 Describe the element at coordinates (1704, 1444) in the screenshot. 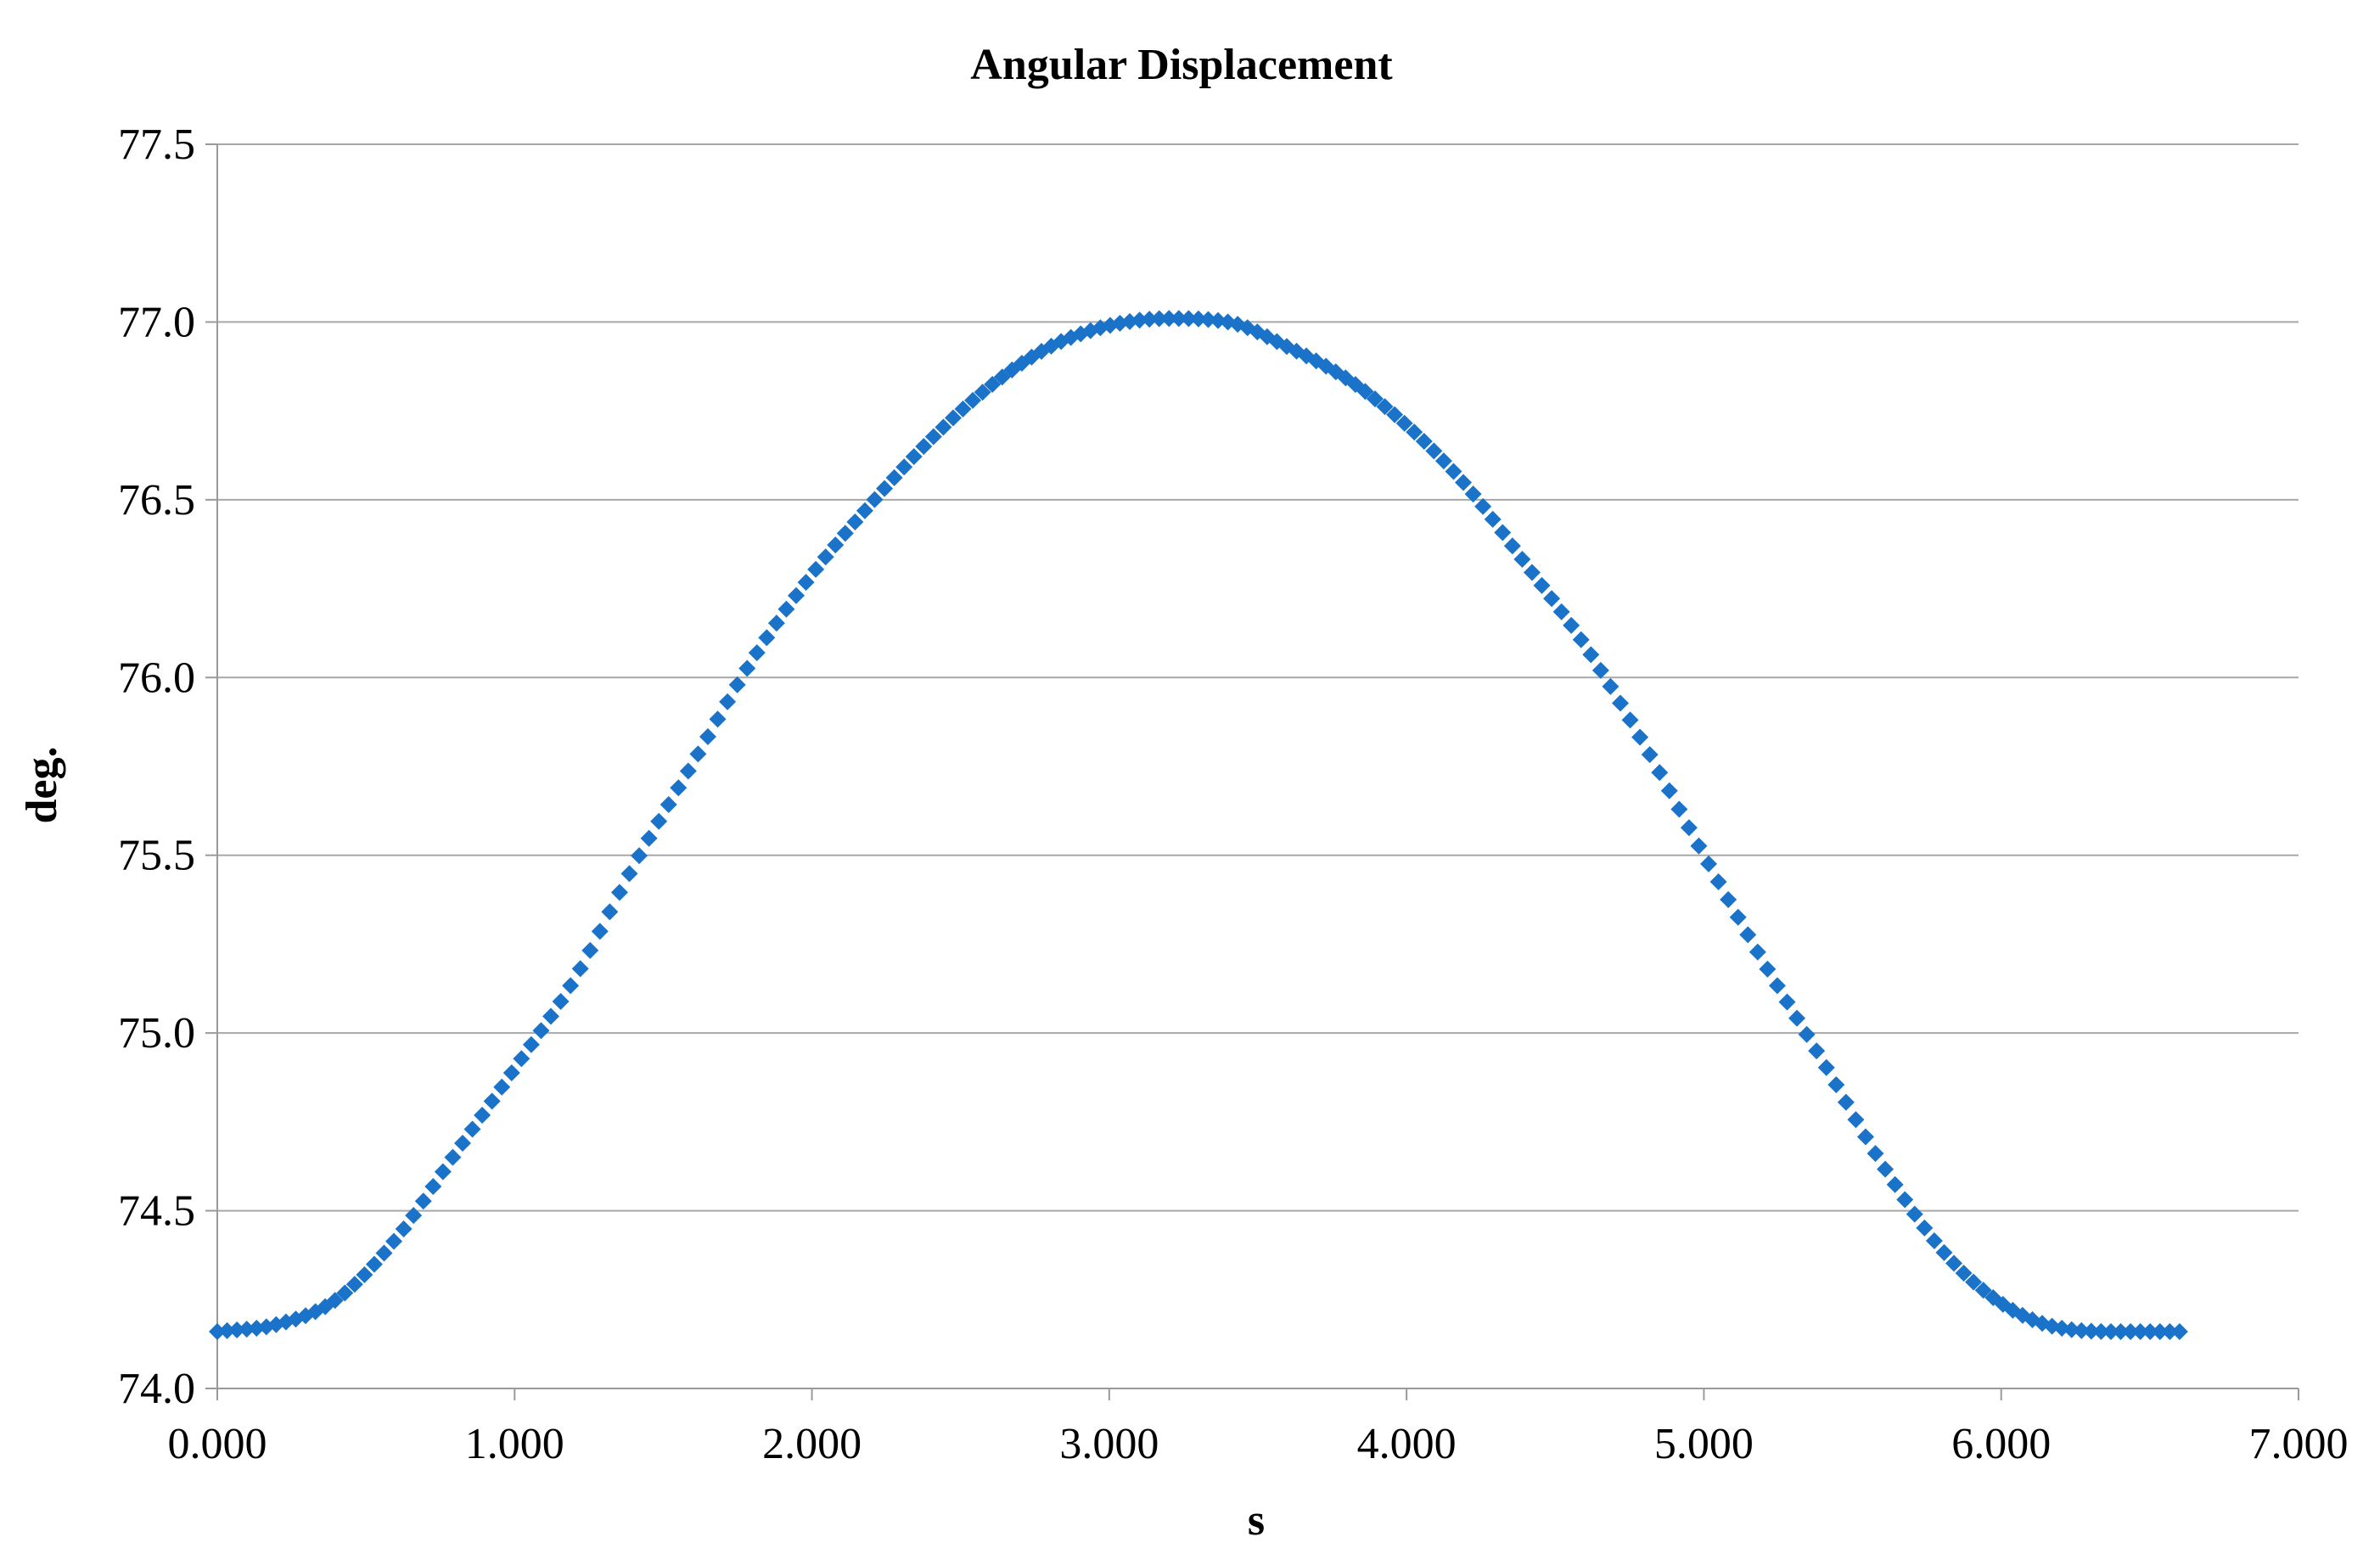

I see `x-tick-label: 5.000` at that location.